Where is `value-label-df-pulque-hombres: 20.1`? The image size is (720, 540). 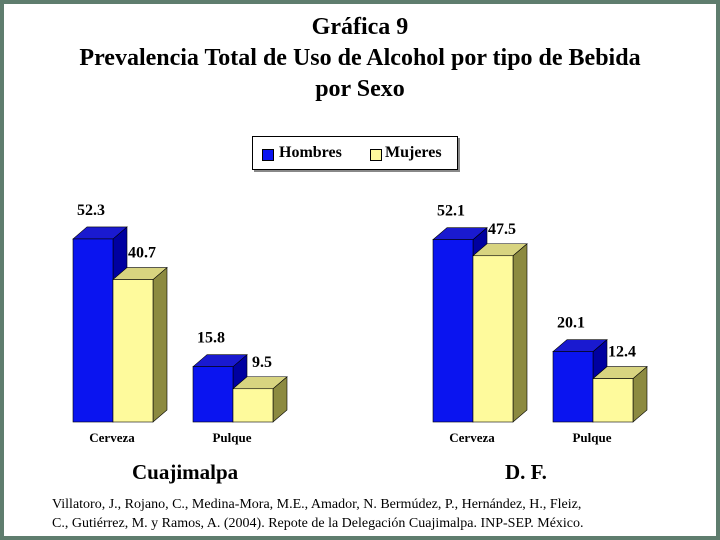 value-label-df-pulque-hombres: 20.1 is located at coordinates (571, 323).